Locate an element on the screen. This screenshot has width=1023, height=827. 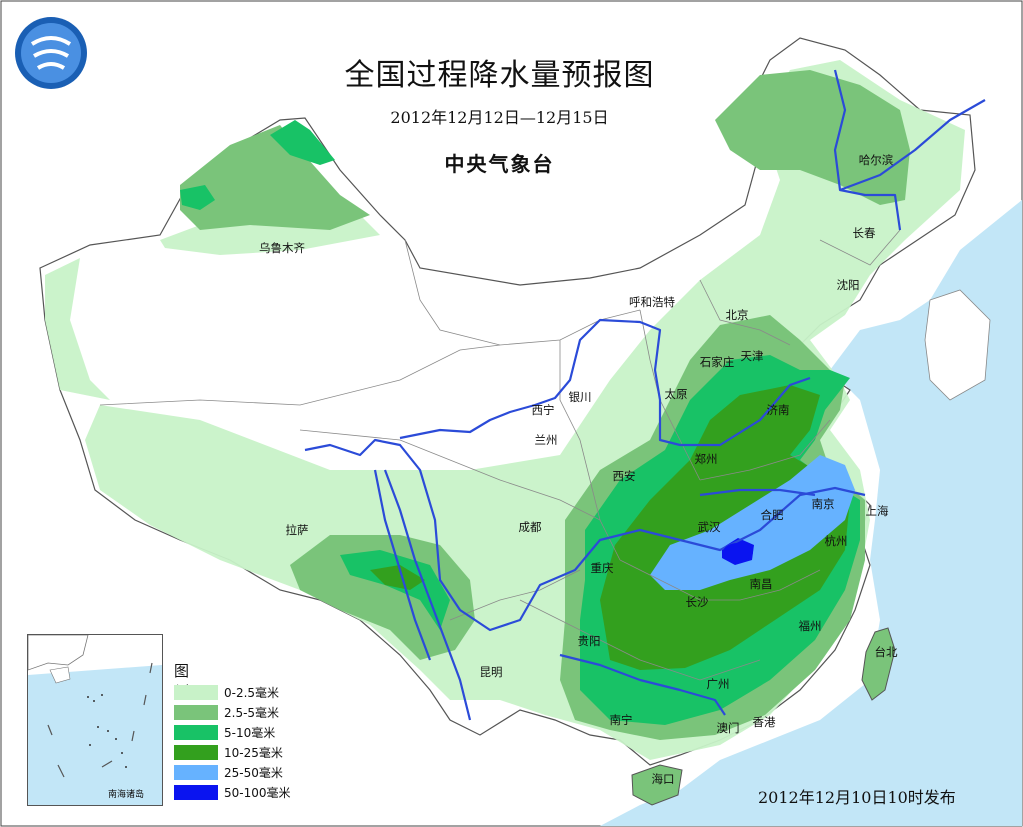
city-label: 济南 is located at coordinates (778, 410).